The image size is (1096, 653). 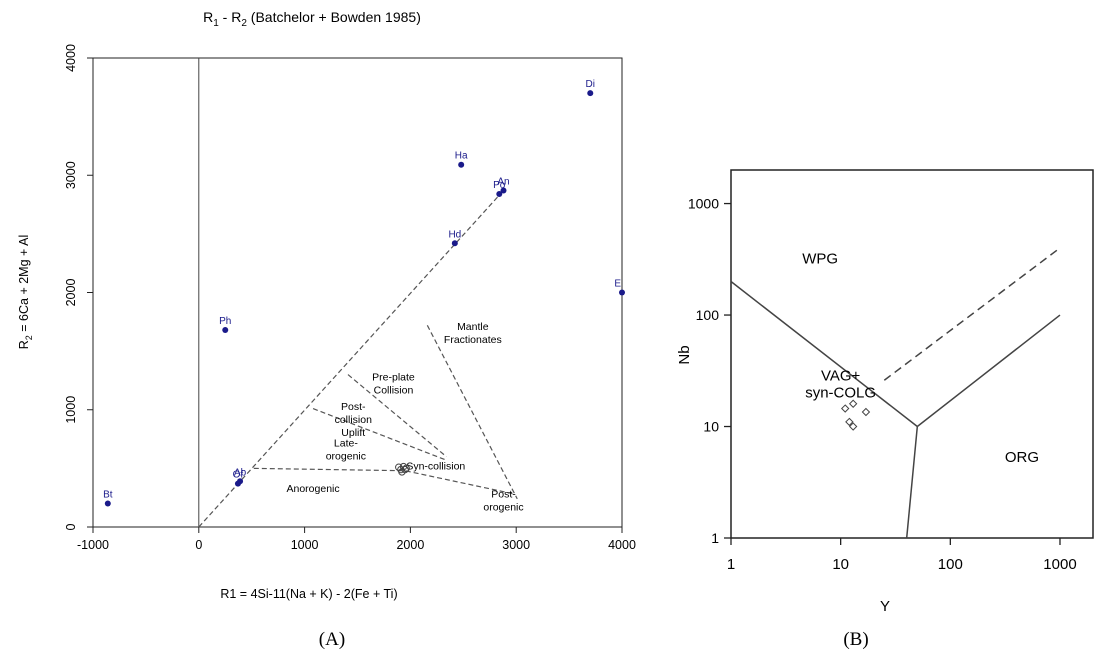 What do you see at coordinates (617, 284) in the screenshot?
I see `mineral-label: E` at bounding box center [617, 284].